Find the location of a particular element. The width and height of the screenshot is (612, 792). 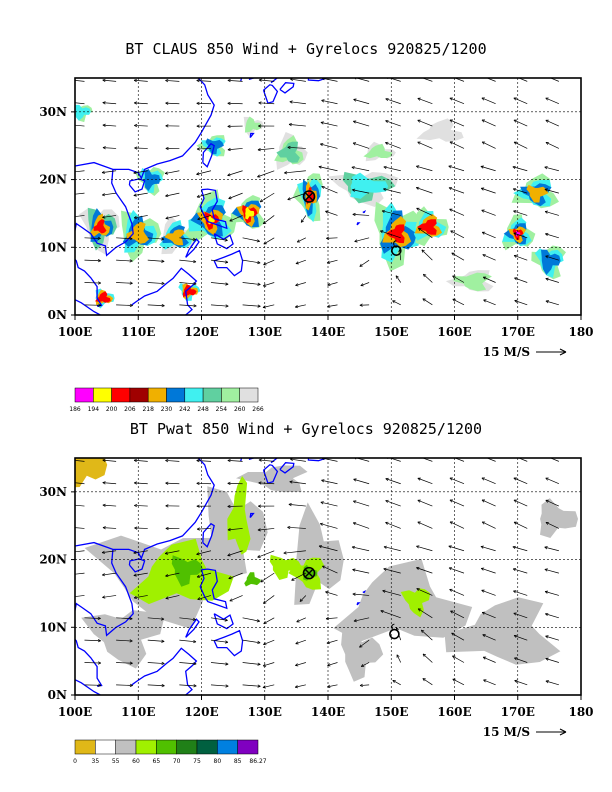

colorbar-label: 70 is located at coordinates (177, 761).